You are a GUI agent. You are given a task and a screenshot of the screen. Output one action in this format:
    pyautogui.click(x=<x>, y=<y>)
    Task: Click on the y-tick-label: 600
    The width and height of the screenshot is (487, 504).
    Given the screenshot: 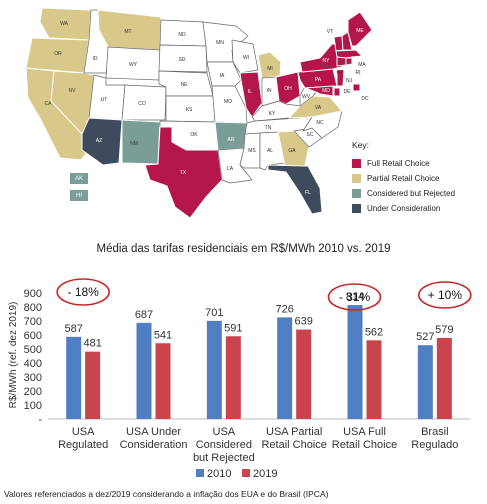 What is the action you would take?
    pyautogui.click(x=33, y=336)
    